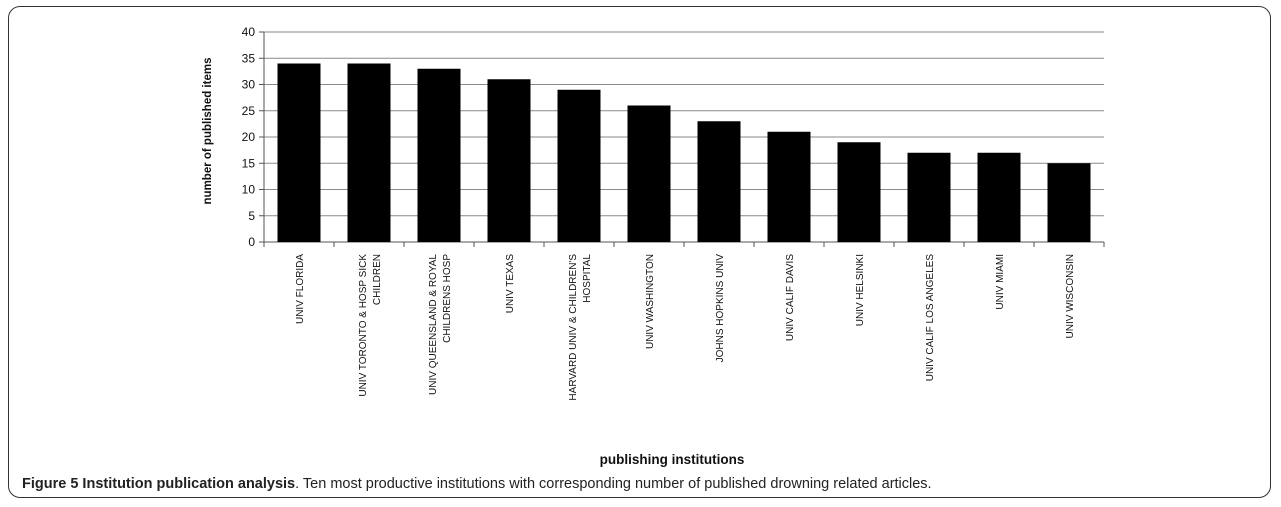 The height and width of the screenshot is (507, 1281). I want to click on x-tick-label-line: UNIV CALIF LOS ANGELES, so click(930, 318).